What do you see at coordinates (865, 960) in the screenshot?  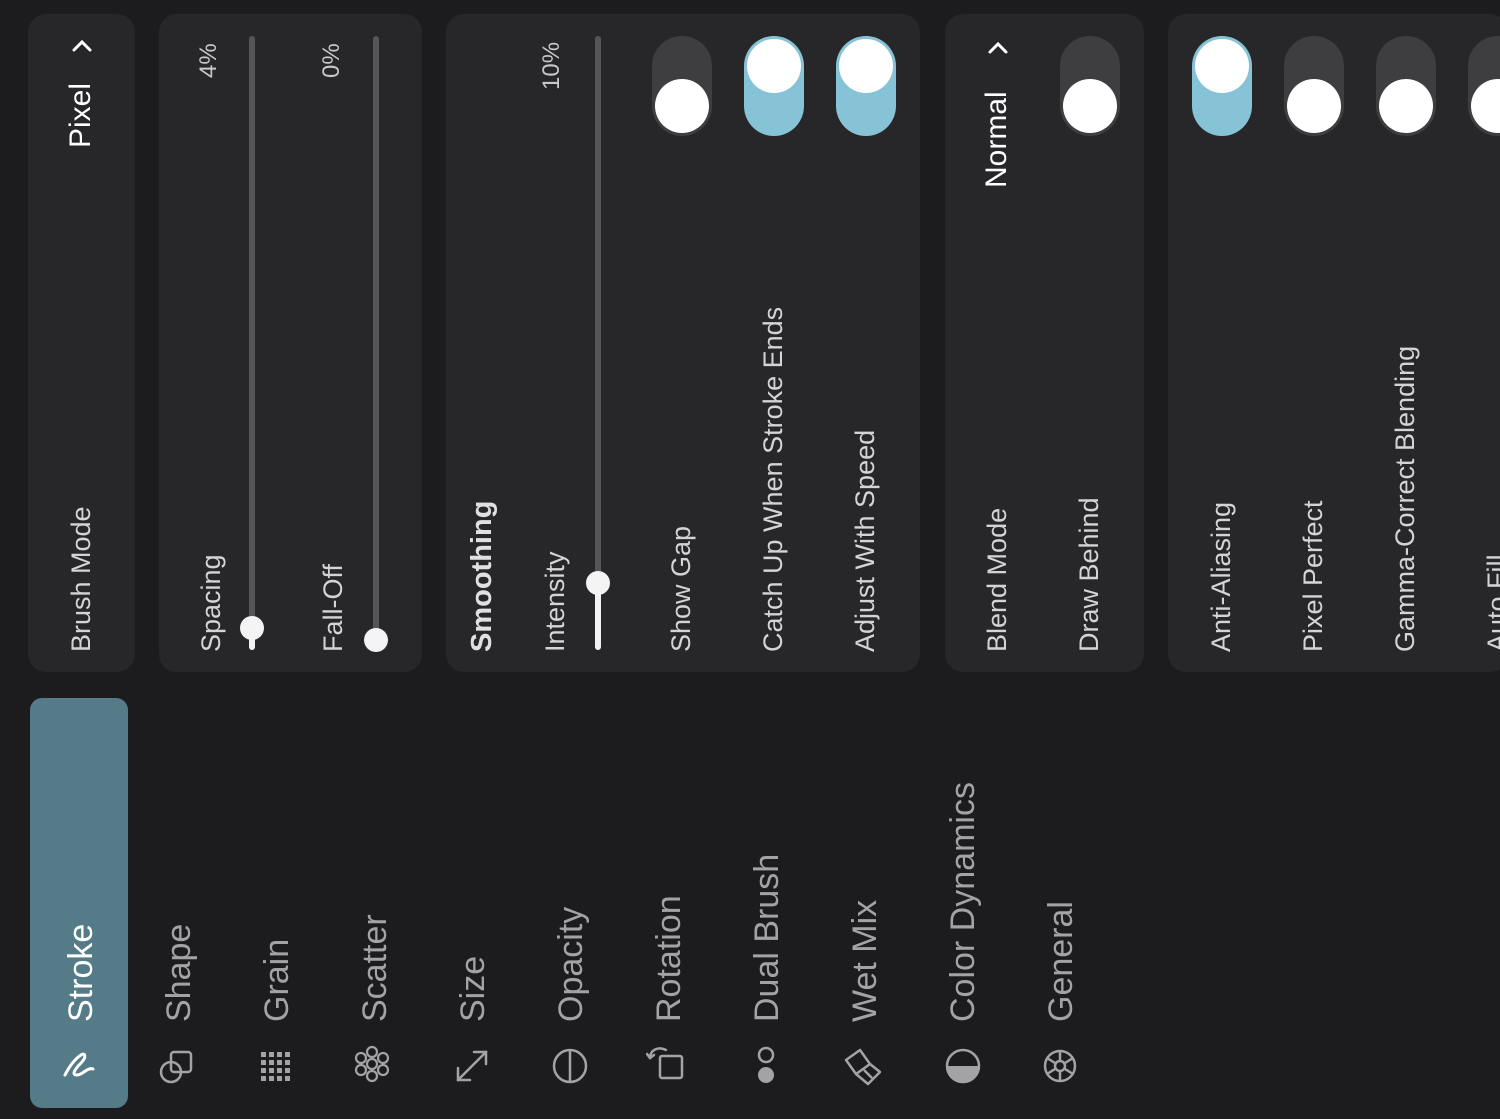 I see `nav-label-wet-mix: Wet Mix` at bounding box center [865, 960].